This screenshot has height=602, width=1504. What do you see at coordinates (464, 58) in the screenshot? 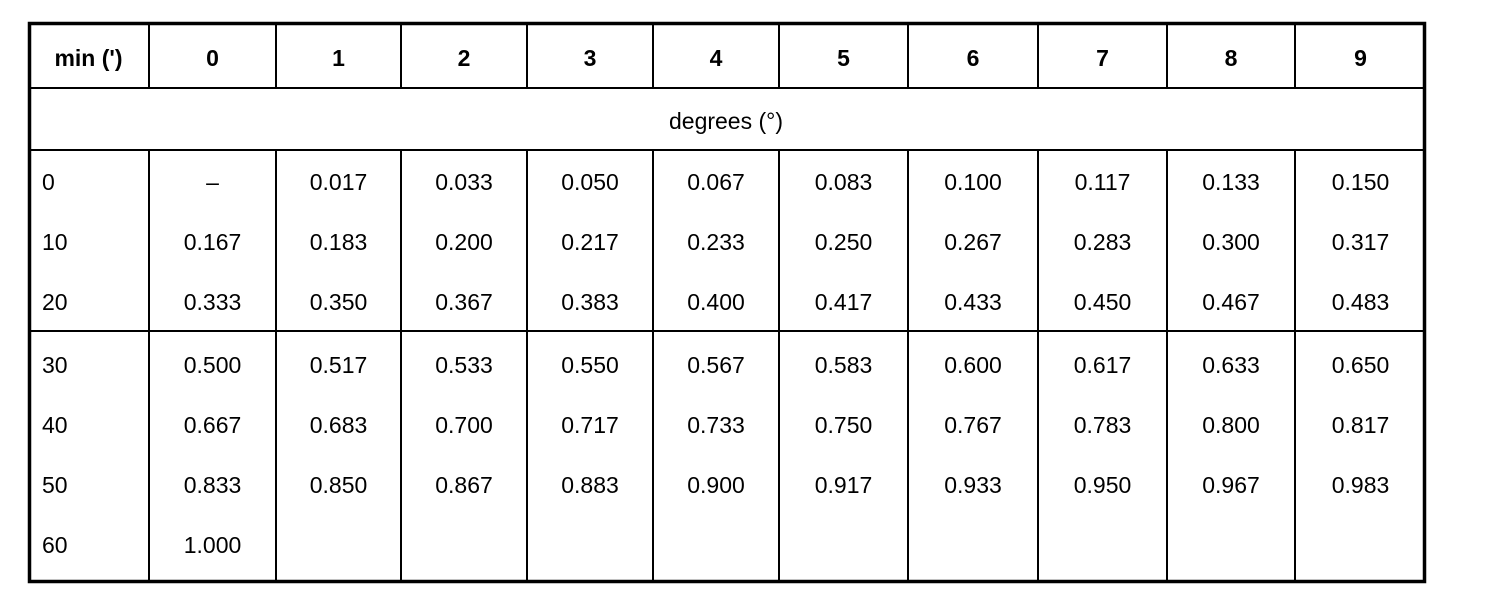
I see `header-cell: 2` at bounding box center [464, 58].